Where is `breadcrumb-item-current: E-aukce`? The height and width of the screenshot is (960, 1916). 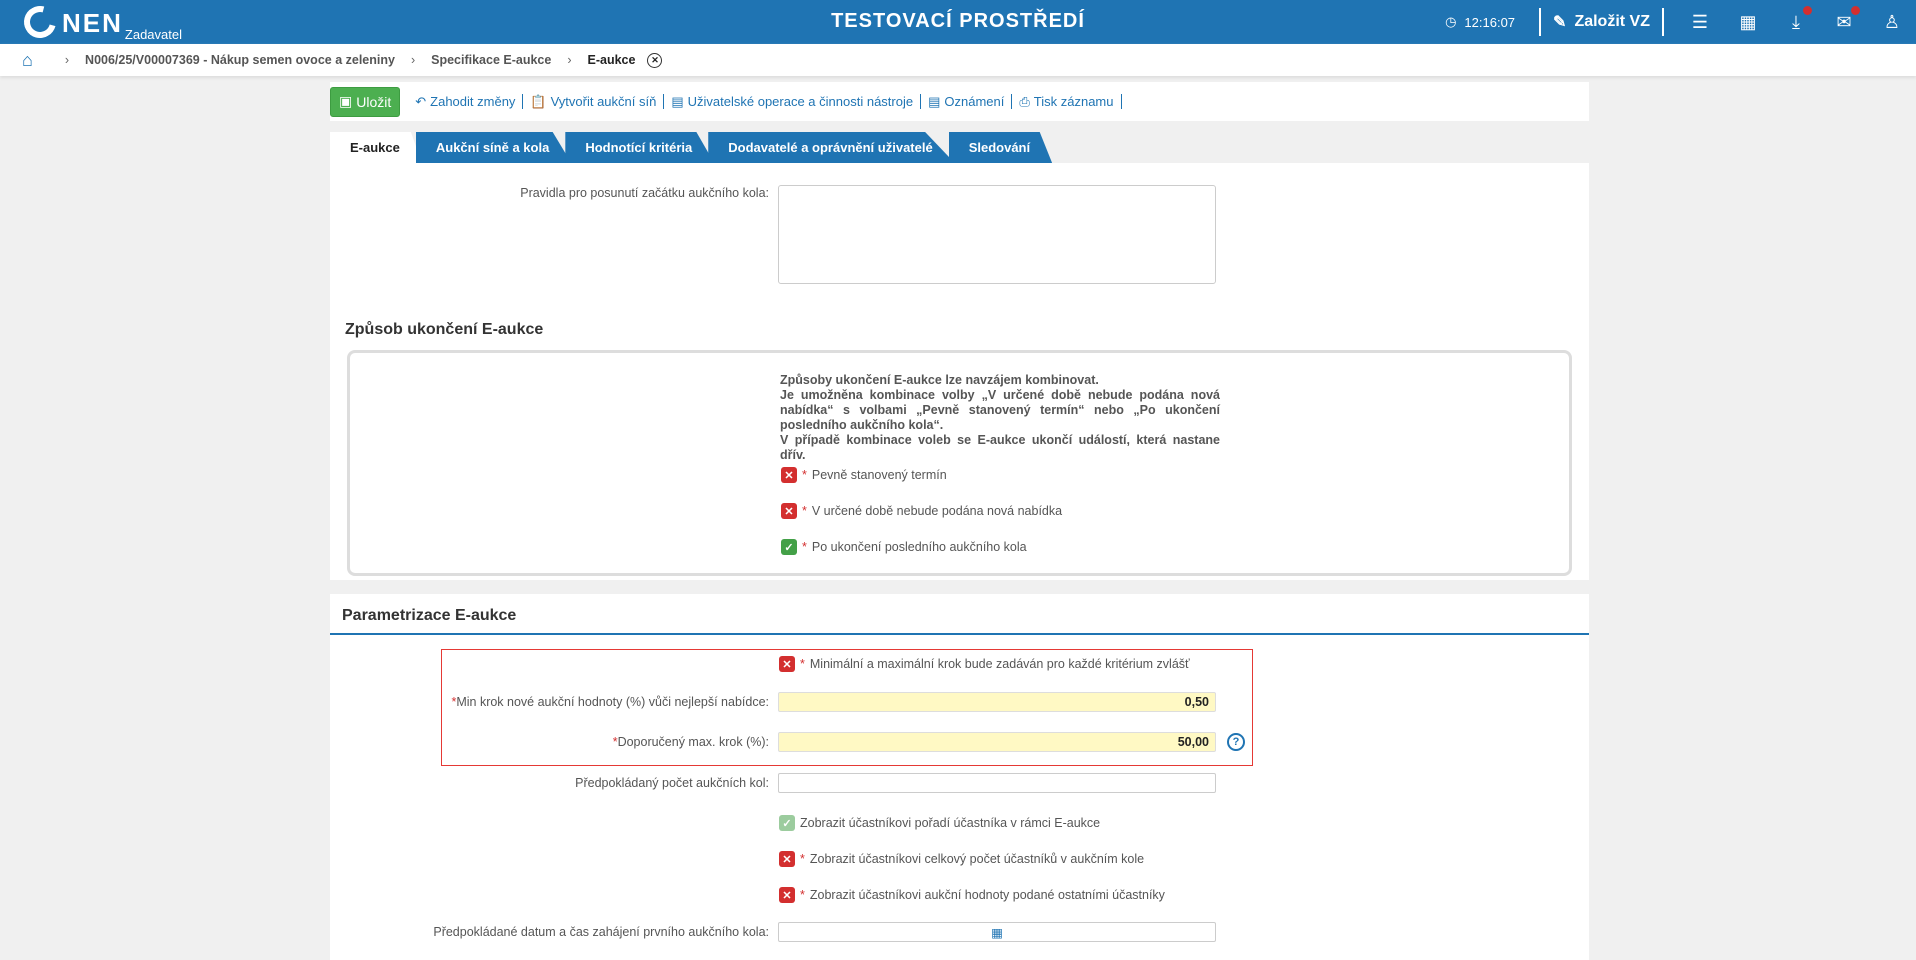
breadcrumb-item-current: E-aukce is located at coordinates (611, 60).